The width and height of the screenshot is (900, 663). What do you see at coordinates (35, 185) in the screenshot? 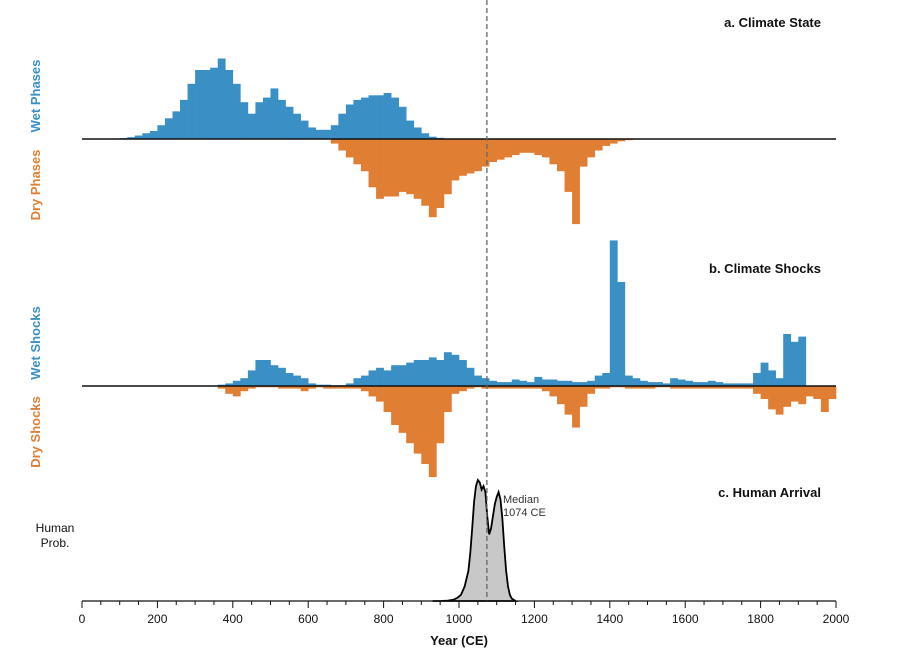
I see `dry-phases-label: Dry Phases` at bounding box center [35, 185].